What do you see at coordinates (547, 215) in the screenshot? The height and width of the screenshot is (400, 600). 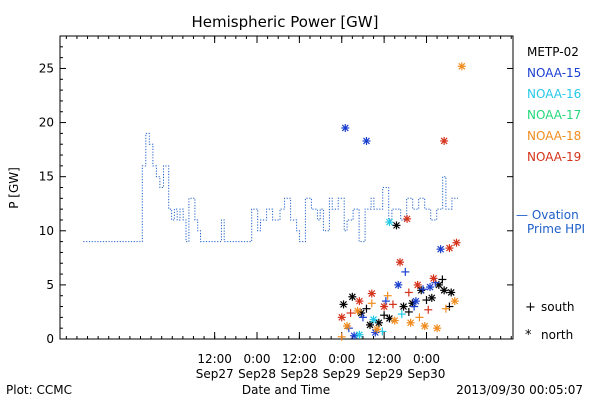 I see `ovation-label-line1: — Ovation` at bounding box center [547, 215].